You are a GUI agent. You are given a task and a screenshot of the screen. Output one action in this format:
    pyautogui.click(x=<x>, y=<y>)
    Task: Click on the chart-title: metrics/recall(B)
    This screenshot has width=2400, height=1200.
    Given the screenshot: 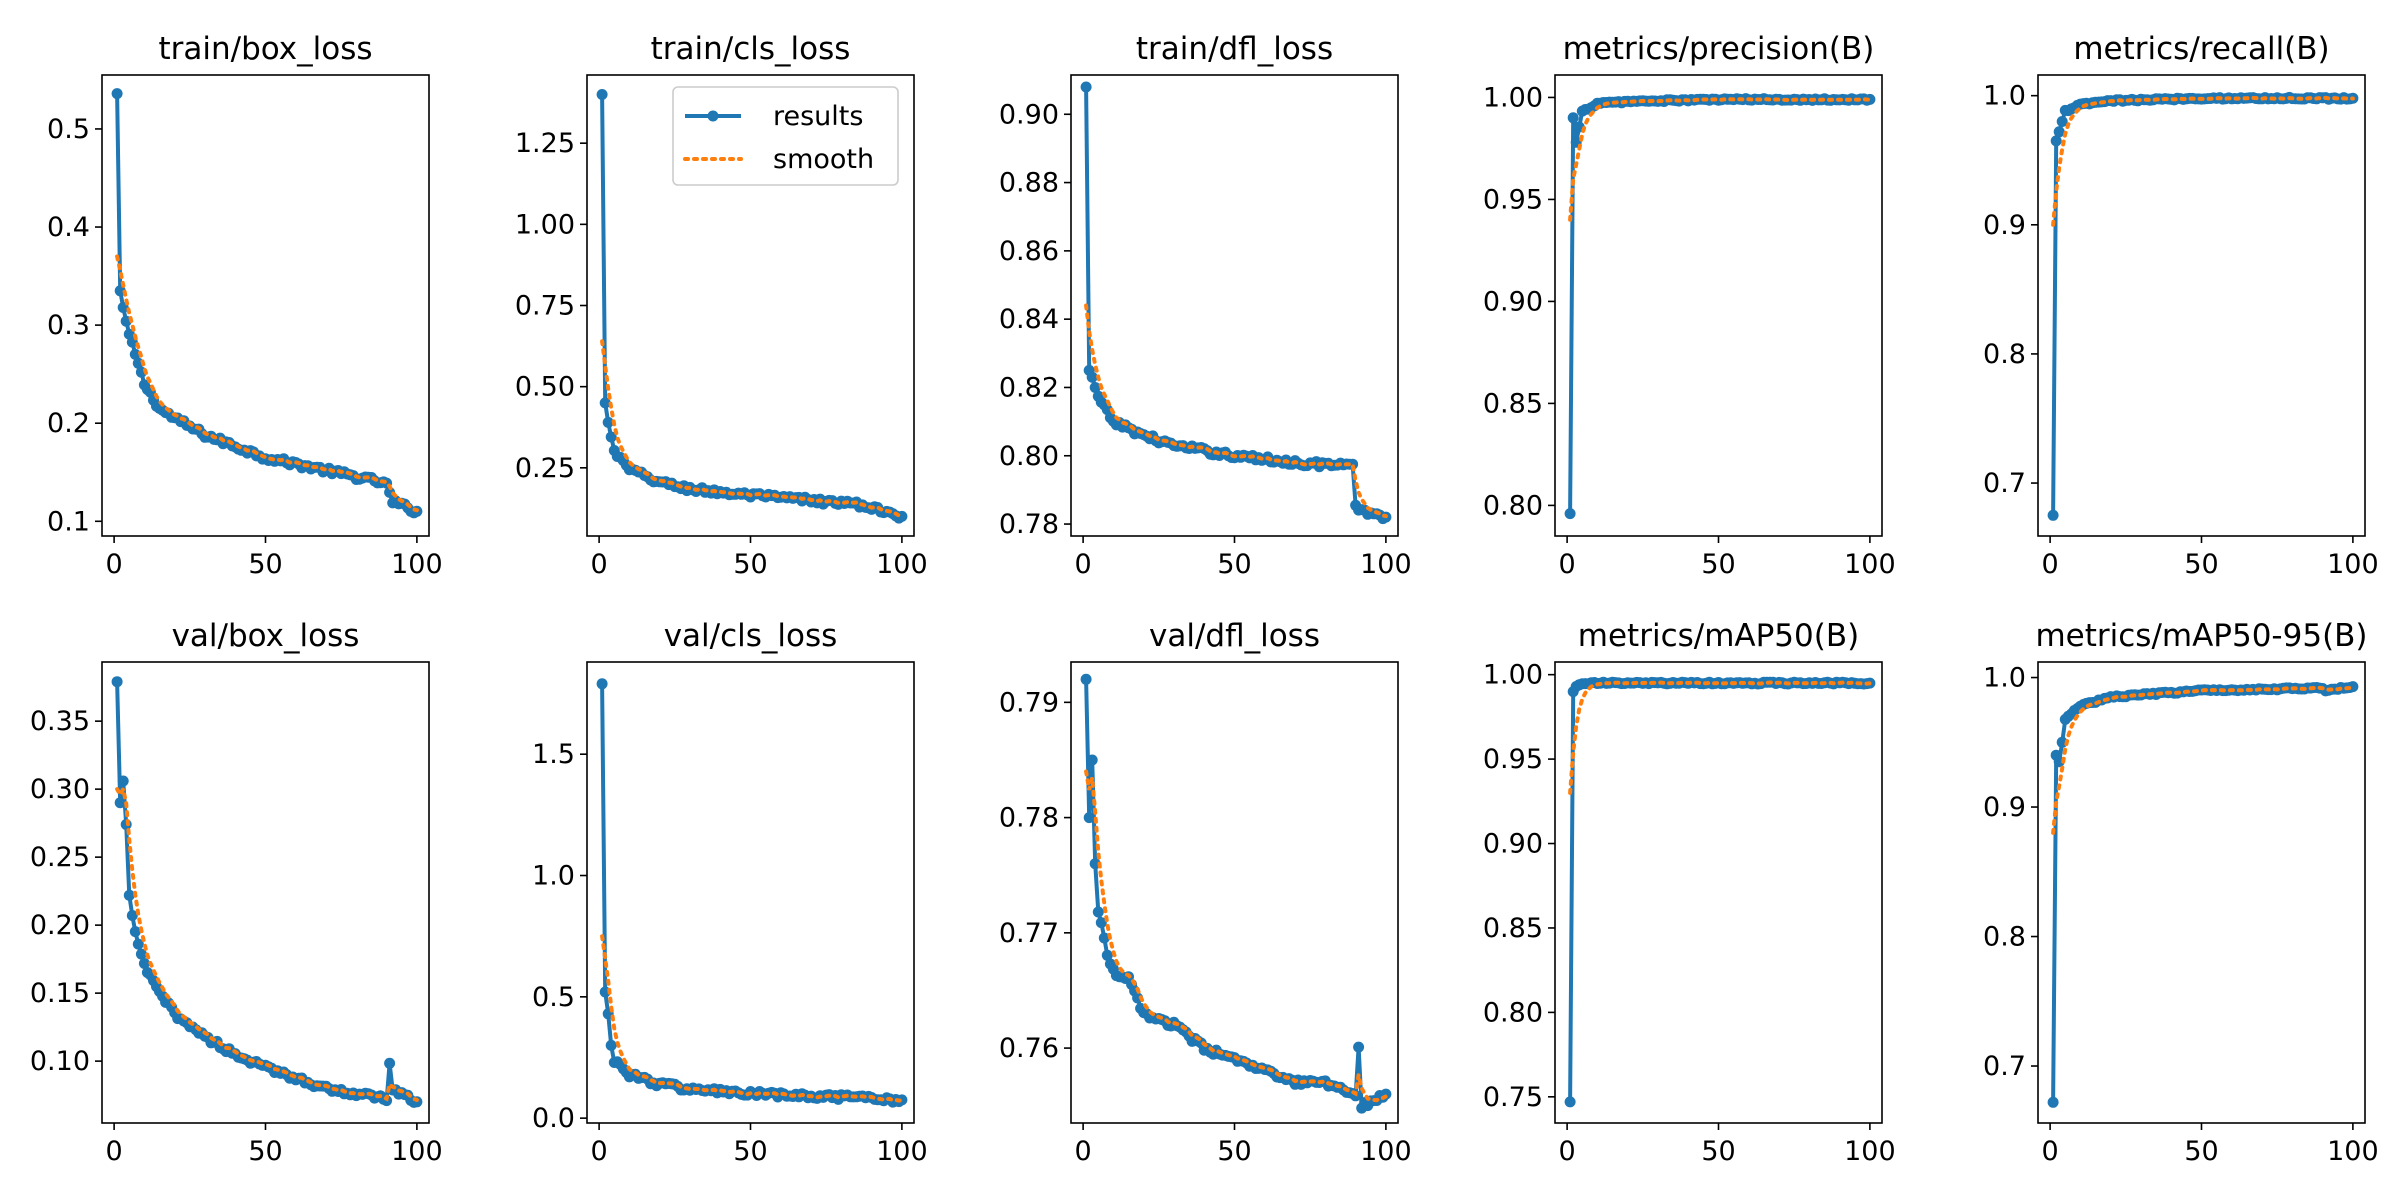 What is the action you would take?
    pyautogui.click(x=2201, y=49)
    